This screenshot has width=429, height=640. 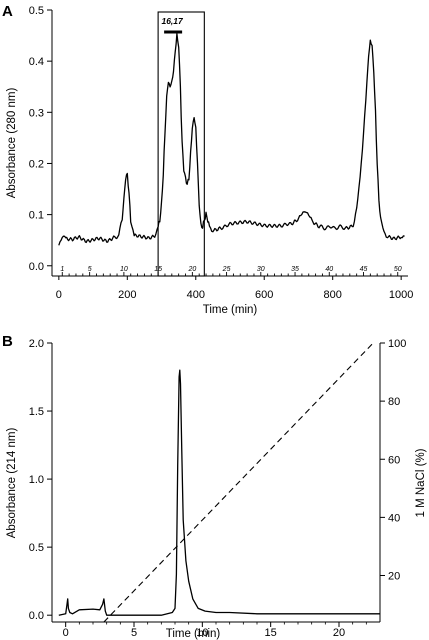 I want to click on panel-a-fraction-label: 40, so click(x=329, y=269).